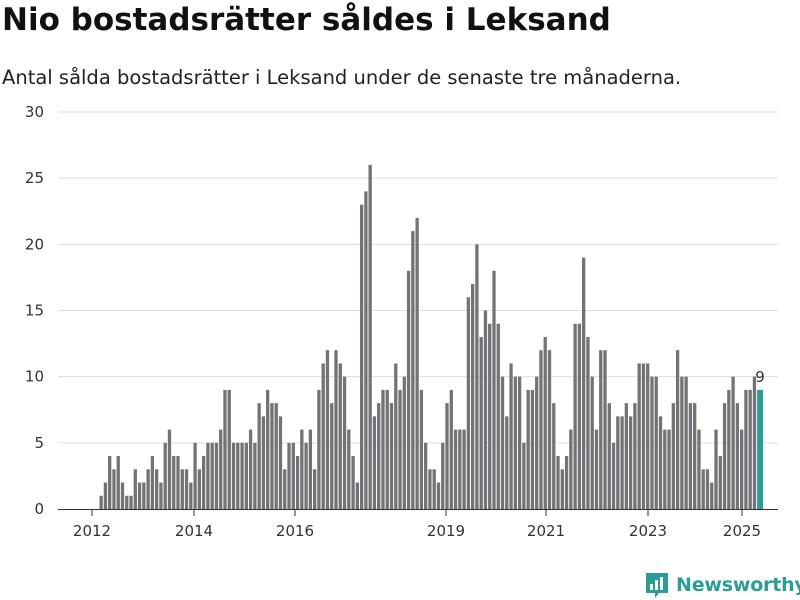 Image resolution: width=800 pixels, height=600 pixels. What do you see at coordinates (34, 244) in the screenshot?
I see `y-tick-label: 20` at bounding box center [34, 244].